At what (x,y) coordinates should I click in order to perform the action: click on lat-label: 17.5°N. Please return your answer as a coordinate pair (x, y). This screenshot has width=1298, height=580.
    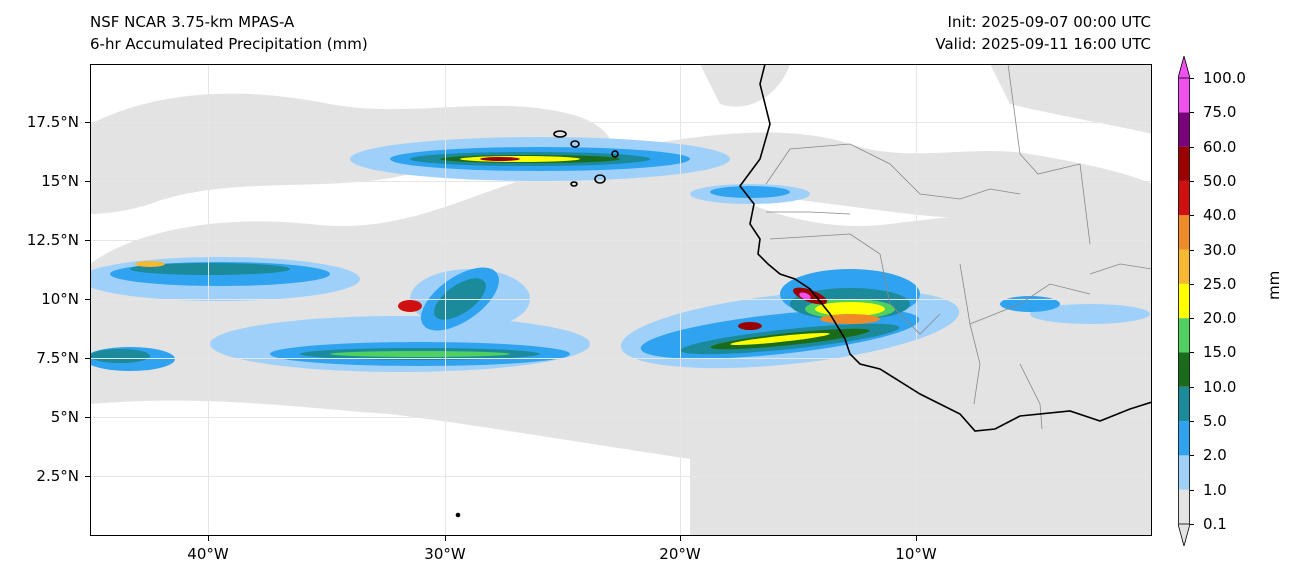
    Looking at the image, I should click on (52, 122).